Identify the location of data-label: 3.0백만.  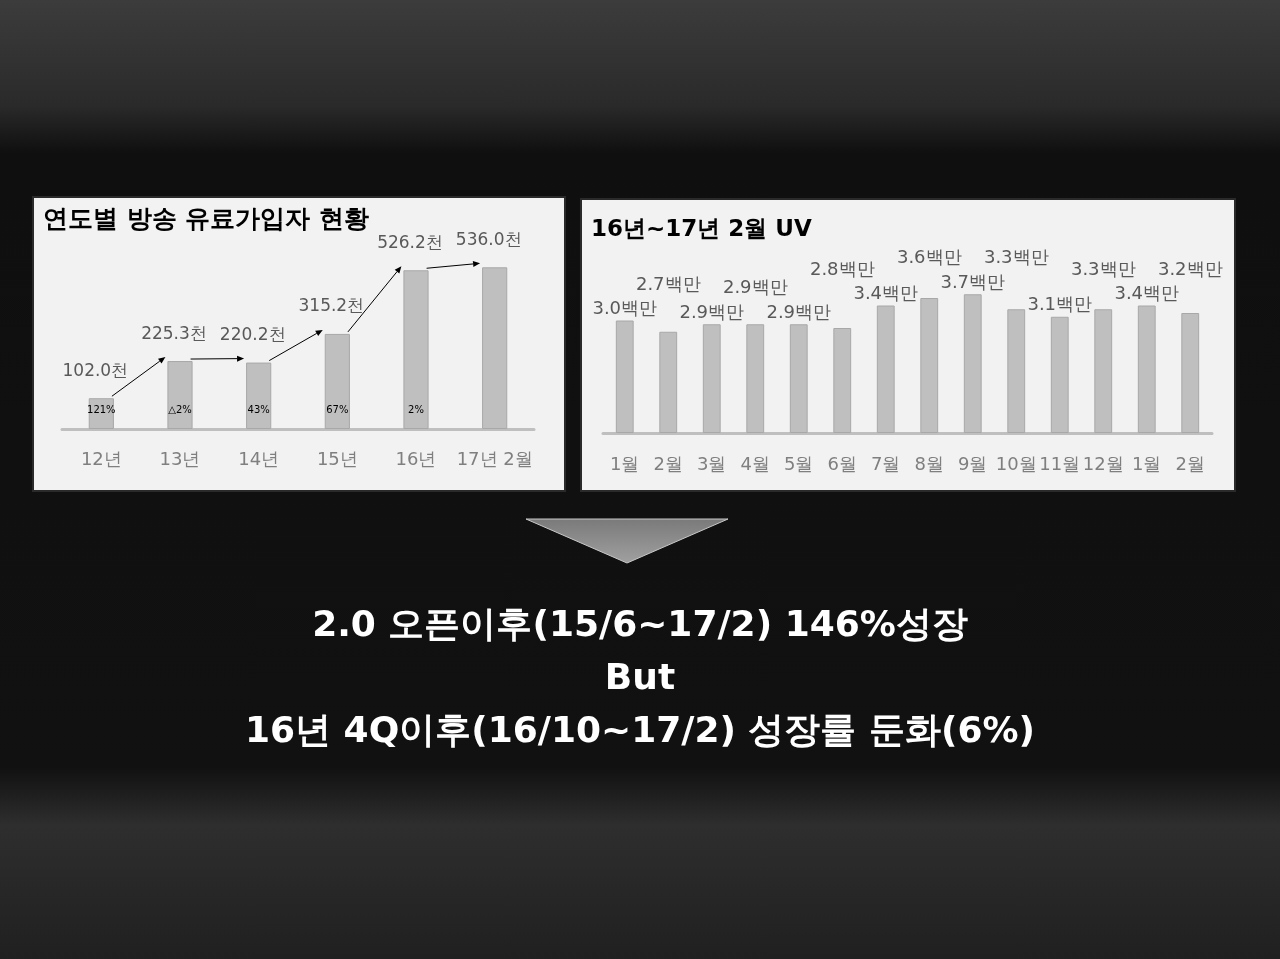
(625, 307).